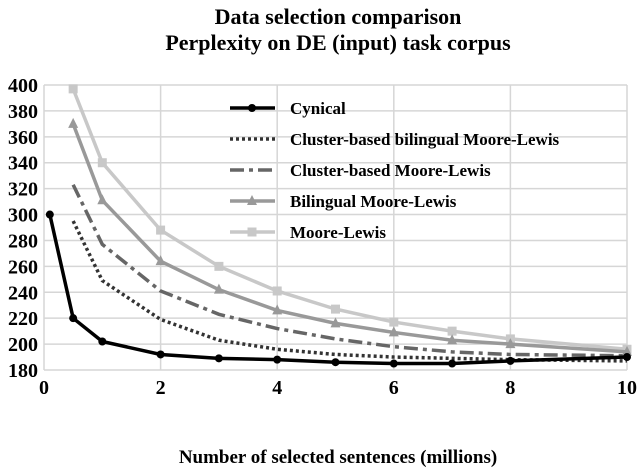  What do you see at coordinates (338, 232) in the screenshot?
I see `legend-label: Moore-Lewis` at bounding box center [338, 232].